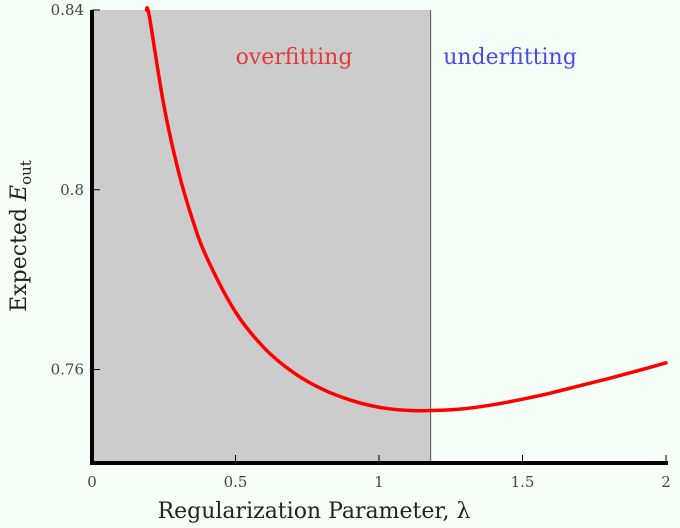 This screenshot has height=528, width=680. What do you see at coordinates (314, 511) in the screenshot?
I see `x-axis-title: Regularization Parameter, λ` at bounding box center [314, 511].